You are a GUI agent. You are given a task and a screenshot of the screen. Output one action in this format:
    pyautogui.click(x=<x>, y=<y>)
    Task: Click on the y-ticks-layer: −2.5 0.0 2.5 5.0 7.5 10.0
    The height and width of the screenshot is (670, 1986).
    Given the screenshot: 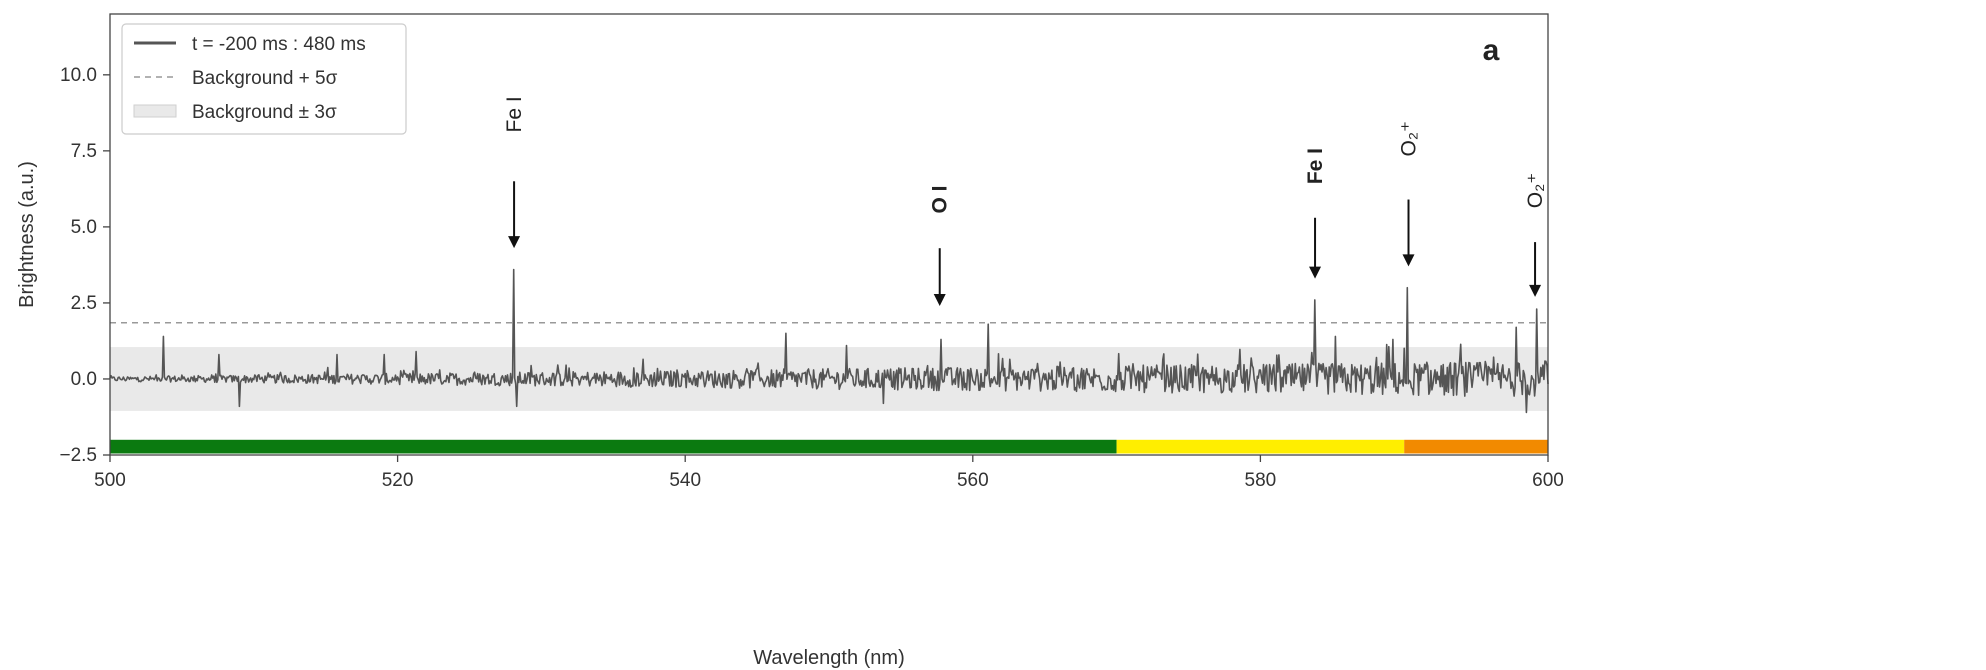 What is the action you would take?
    pyautogui.click(x=84, y=265)
    